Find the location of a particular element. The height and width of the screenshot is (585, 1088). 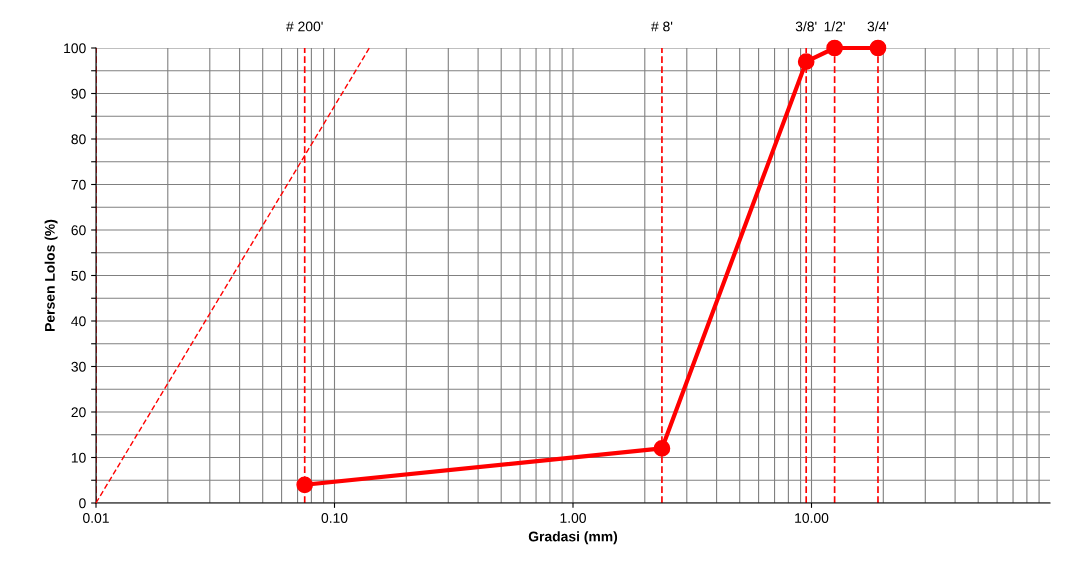

y-tick-label: 70 is located at coordinates (78, 184).